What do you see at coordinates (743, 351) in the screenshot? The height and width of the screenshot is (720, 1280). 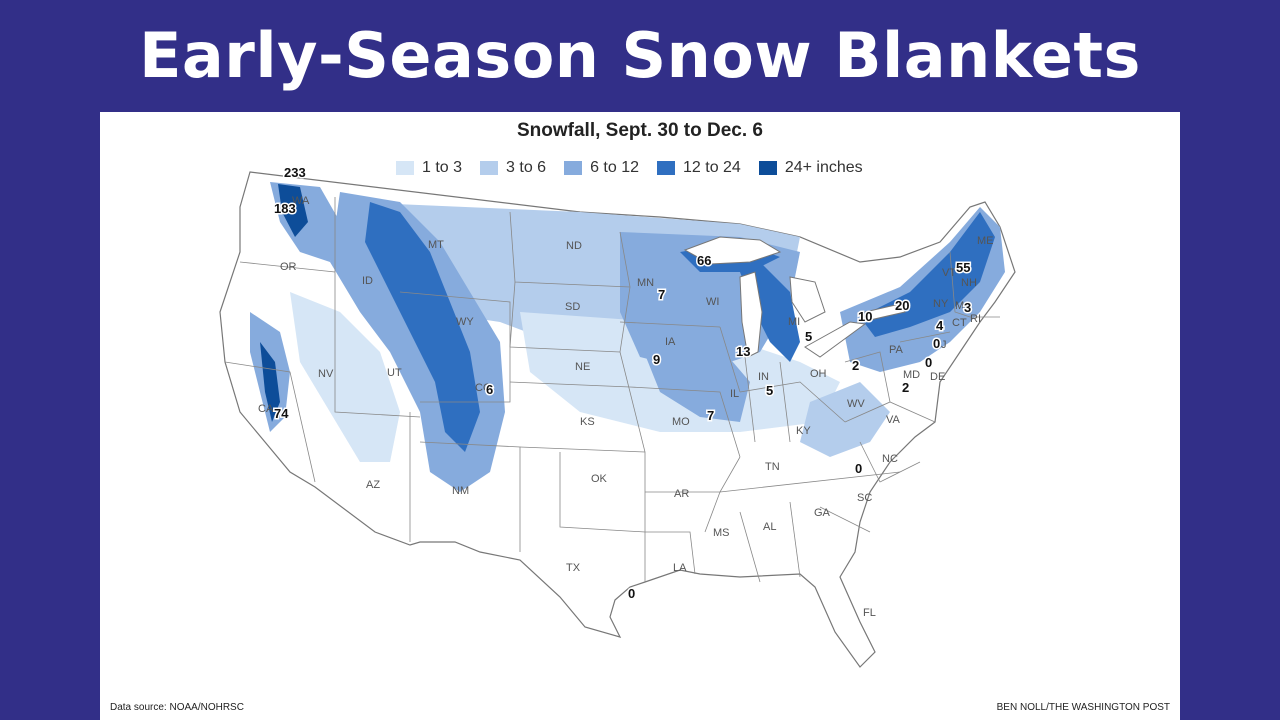 I see `snow-total-13: 13` at bounding box center [743, 351].